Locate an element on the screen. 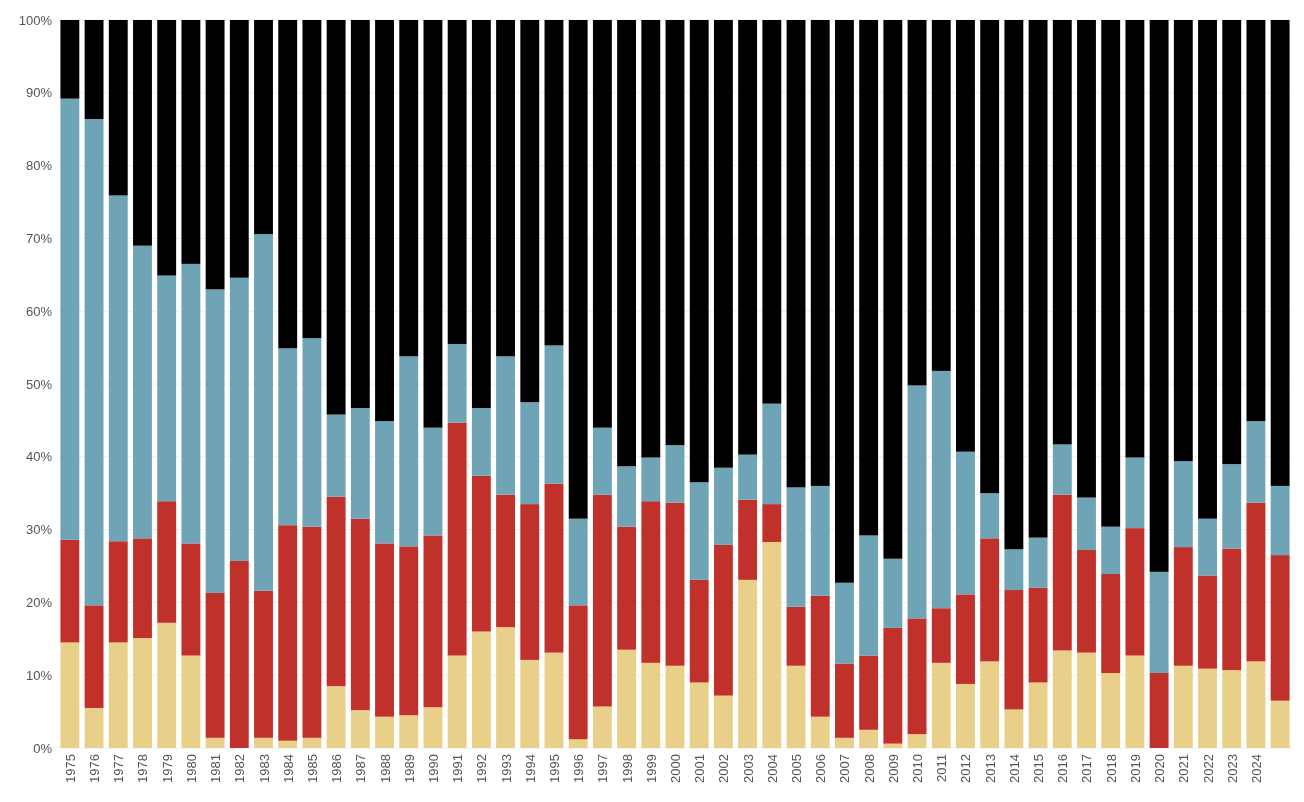 Image resolution: width=1304 pixels, height=802 pixels. x-tick-label: 2024 is located at coordinates (1256, 768).